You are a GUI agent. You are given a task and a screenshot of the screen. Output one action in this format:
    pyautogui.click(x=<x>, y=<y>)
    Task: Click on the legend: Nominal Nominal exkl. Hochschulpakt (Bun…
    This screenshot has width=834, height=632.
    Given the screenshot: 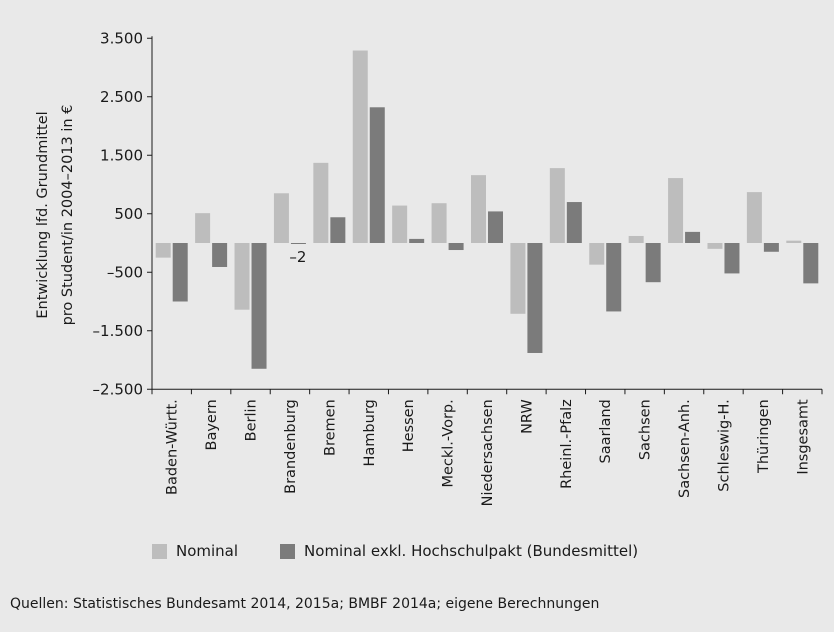 What is the action you would take?
    pyautogui.click(x=416, y=551)
    